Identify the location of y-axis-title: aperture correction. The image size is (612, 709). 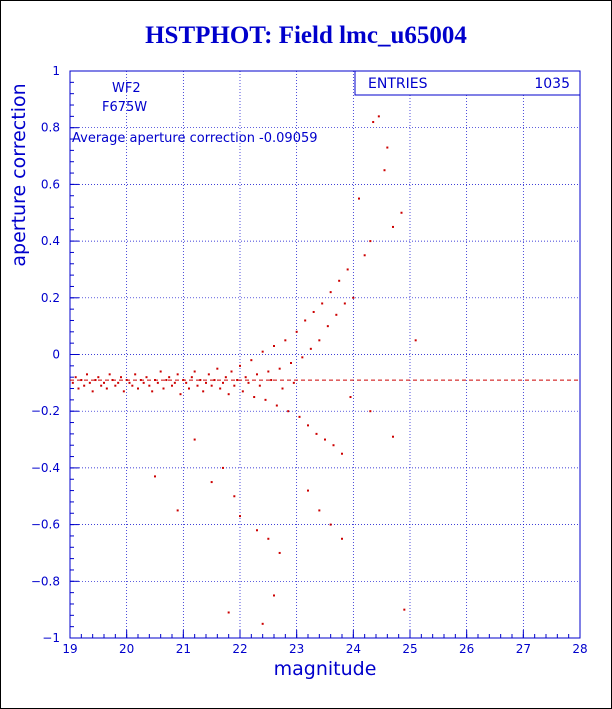
(19, 174).